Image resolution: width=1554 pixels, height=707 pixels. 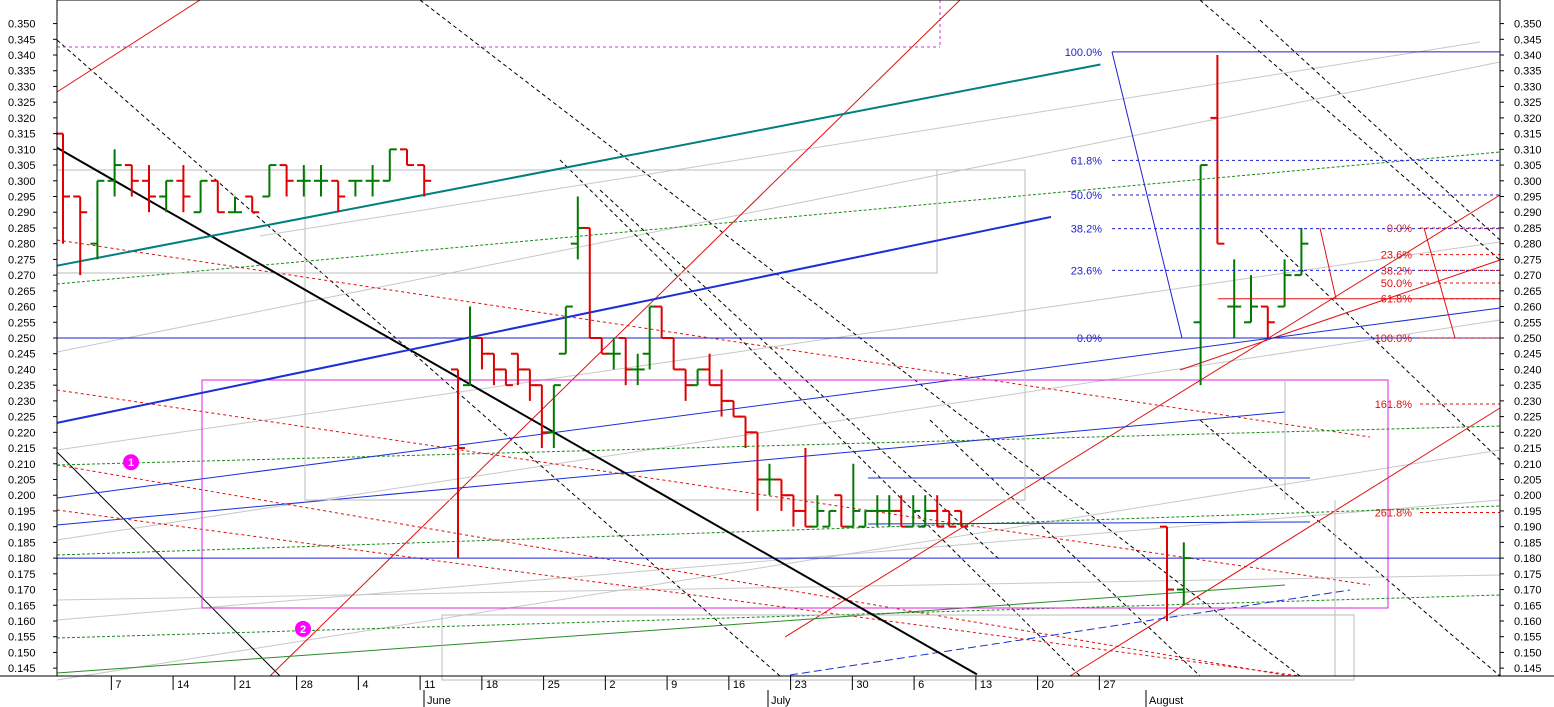 I want to click on y-tick-label-right: 0.150, so click(x=1528, y=653).